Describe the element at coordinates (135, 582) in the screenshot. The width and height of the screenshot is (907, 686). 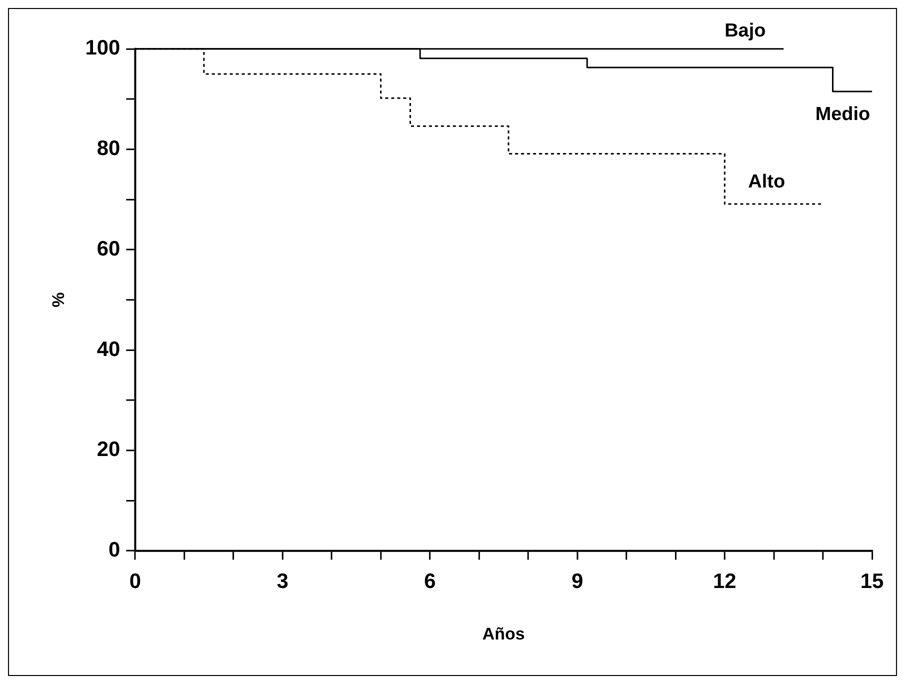
I see `x-tick-label: 0` at that location.